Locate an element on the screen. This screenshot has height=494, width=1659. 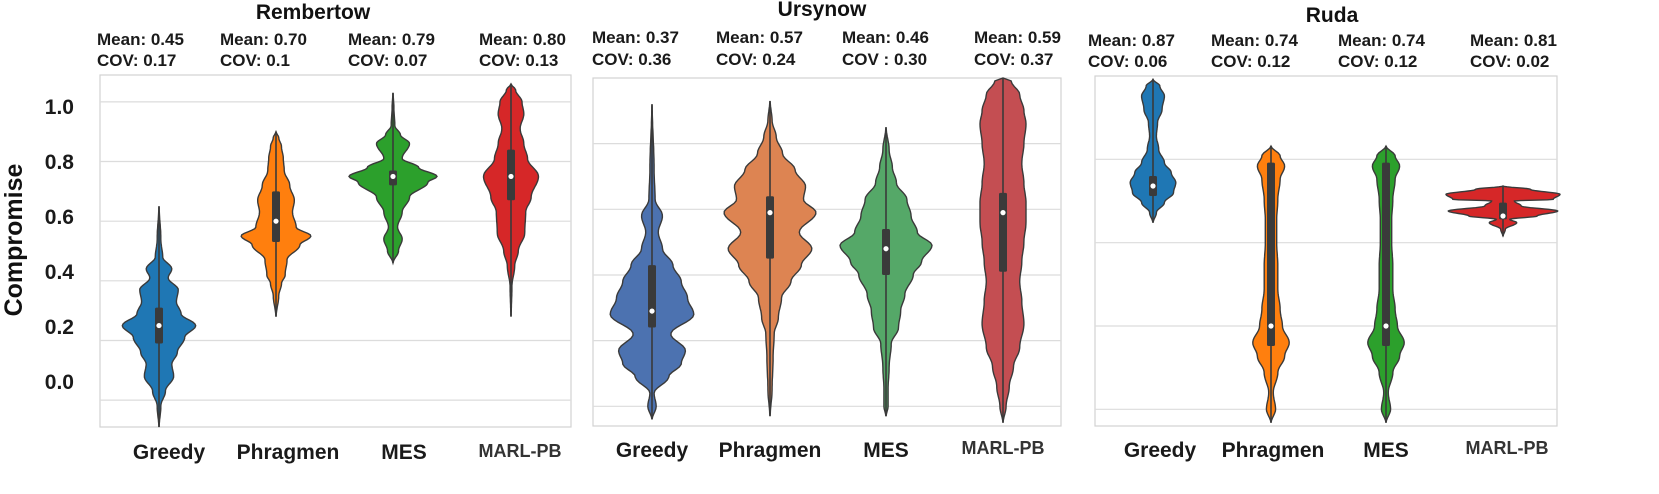
gridlines-ruda is located at coordinates (1326, 284).